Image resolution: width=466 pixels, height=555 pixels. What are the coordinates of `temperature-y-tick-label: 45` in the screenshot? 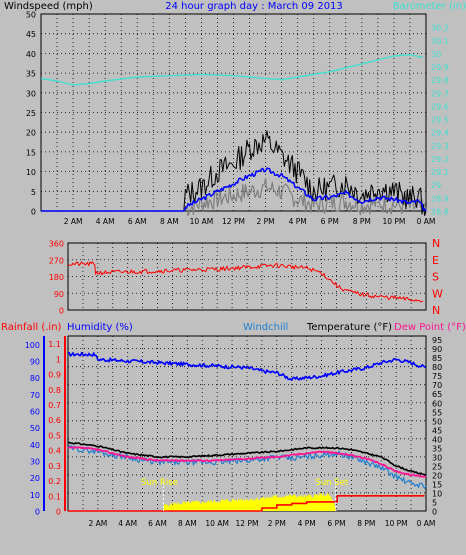 It's located at (437, 430).